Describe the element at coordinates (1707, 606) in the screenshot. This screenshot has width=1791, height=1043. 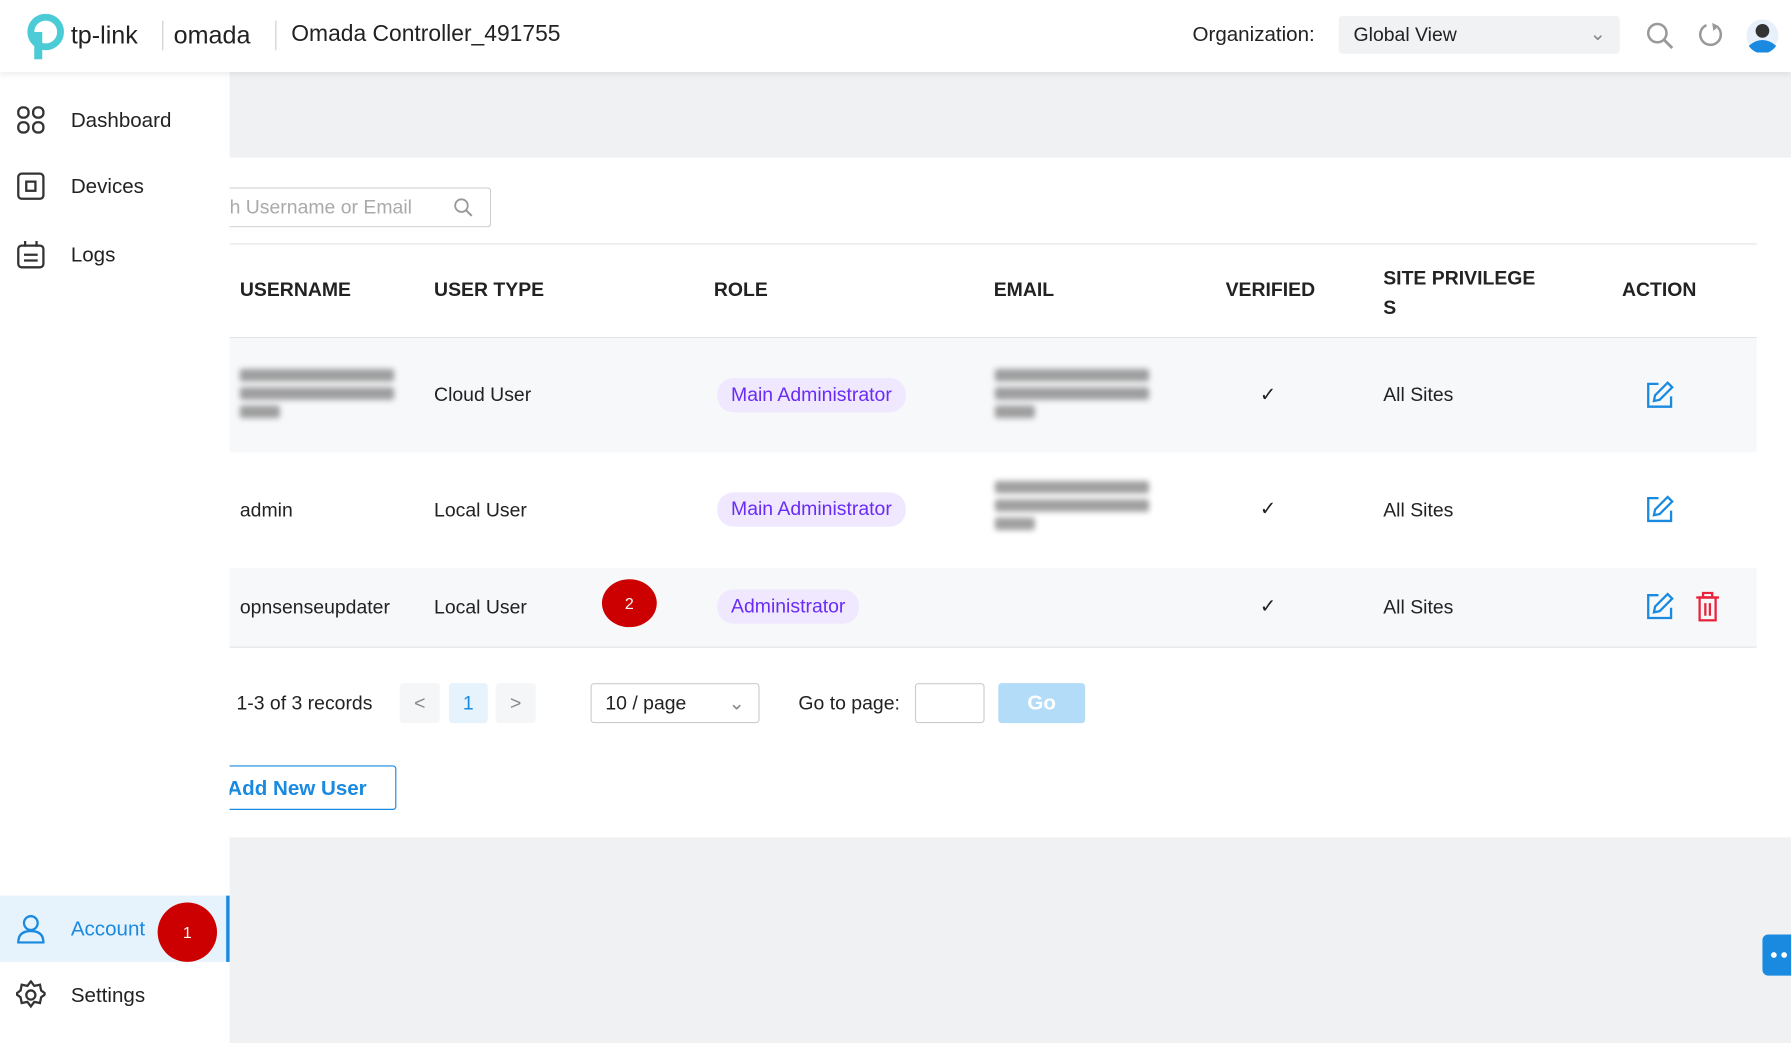
I see `delete-icon` at that location.